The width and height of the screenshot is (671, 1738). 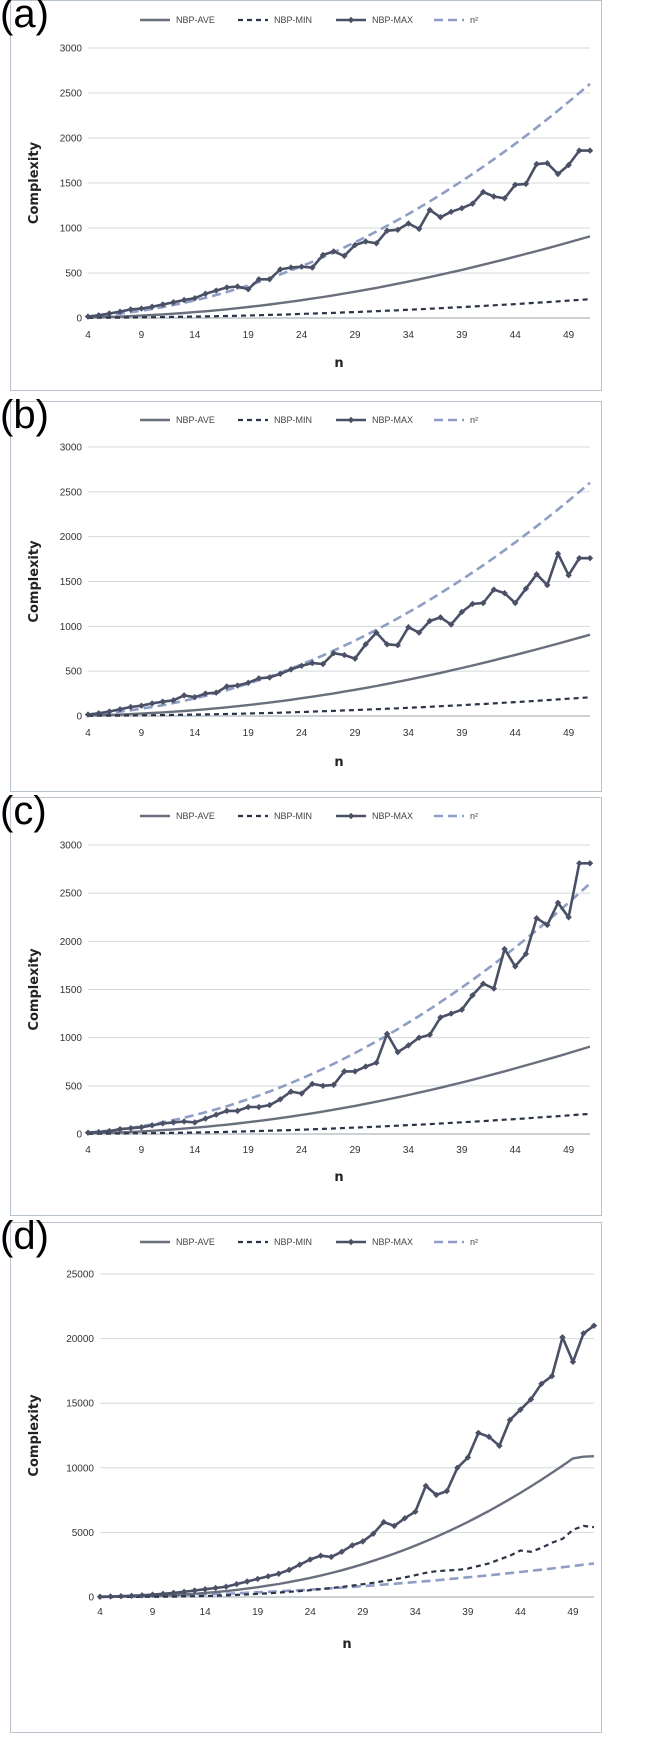 What do you see at coordinates (339, 308) in the screenshot?
I see `series-line-nbp-min` at bounding box center [339, 308].